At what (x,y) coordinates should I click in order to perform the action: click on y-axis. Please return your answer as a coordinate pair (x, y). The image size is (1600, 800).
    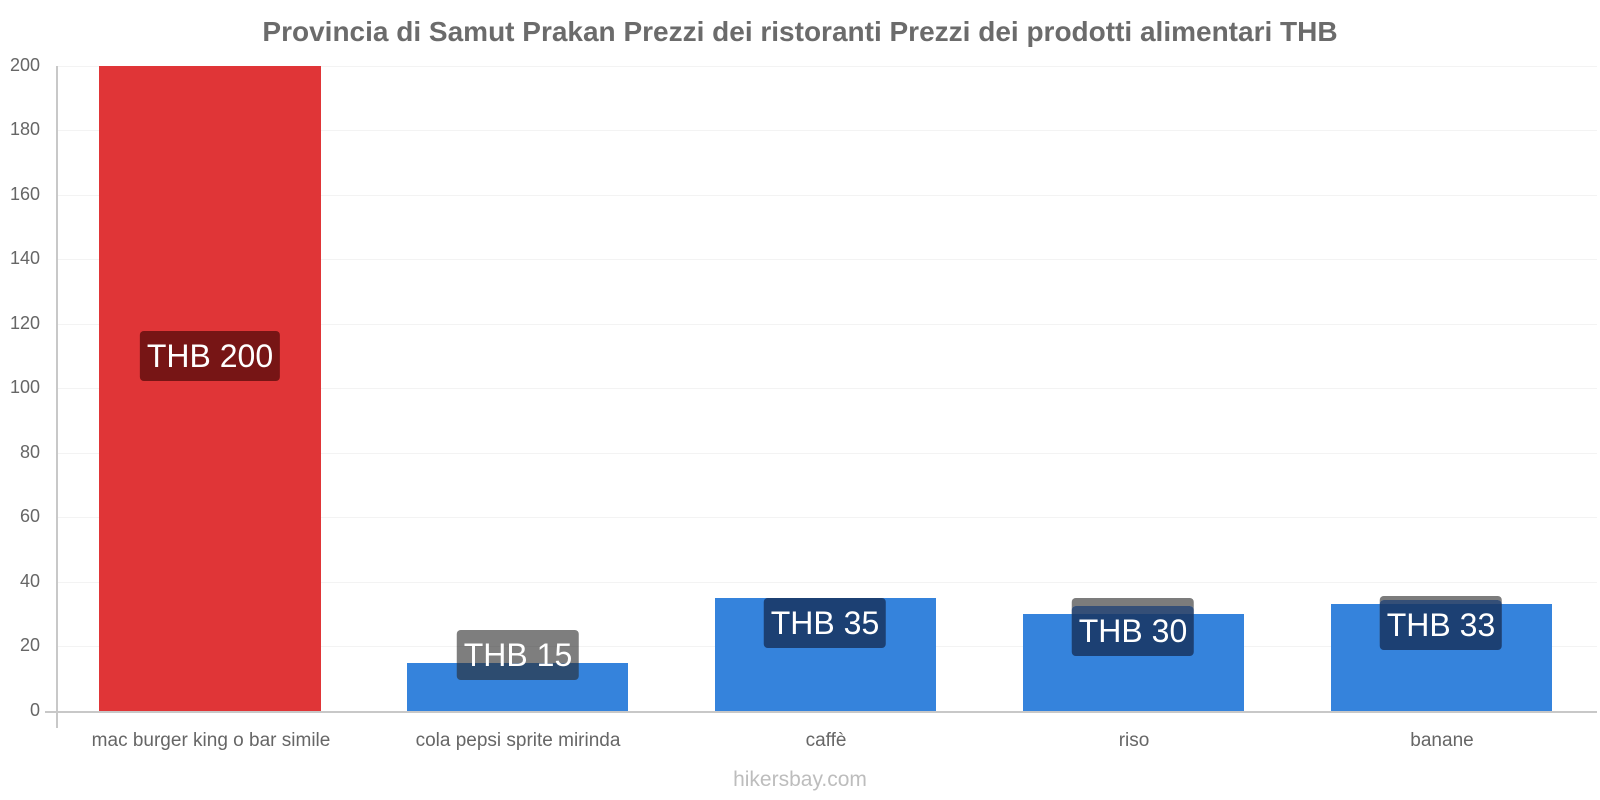
    Looking at the image, I should click on (57, 397).